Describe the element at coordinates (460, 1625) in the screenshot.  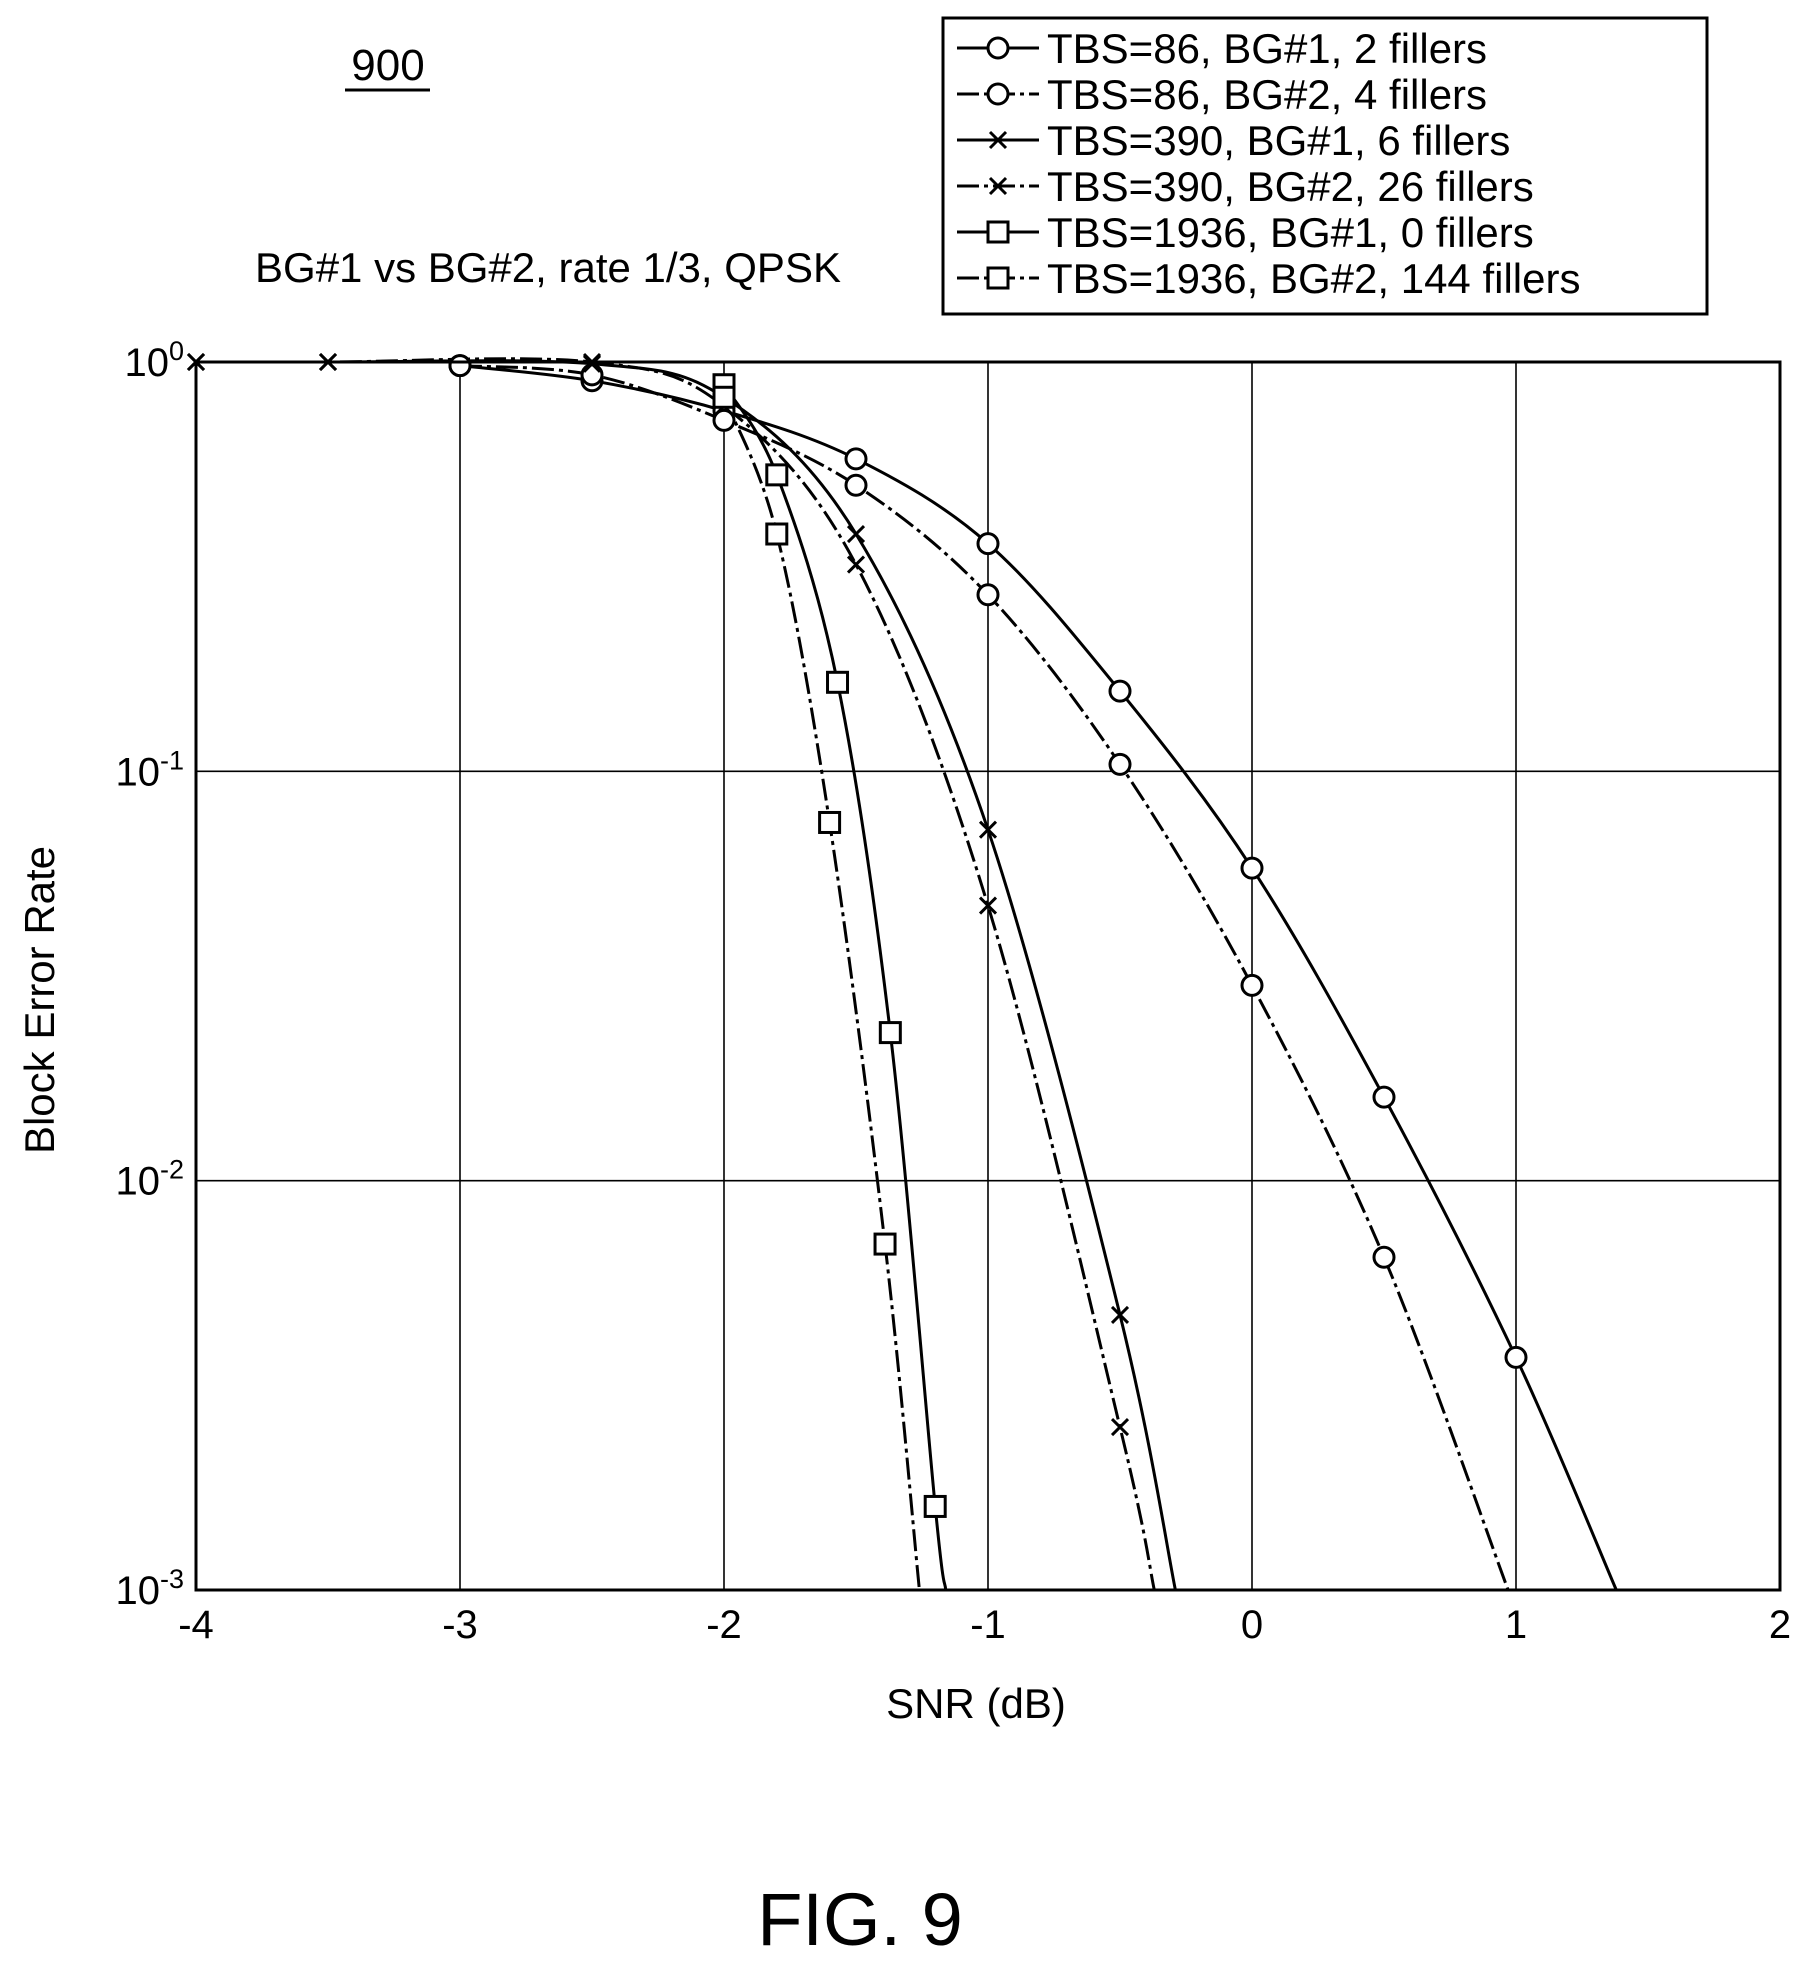
I see `x-tick-label: -3` at that location.